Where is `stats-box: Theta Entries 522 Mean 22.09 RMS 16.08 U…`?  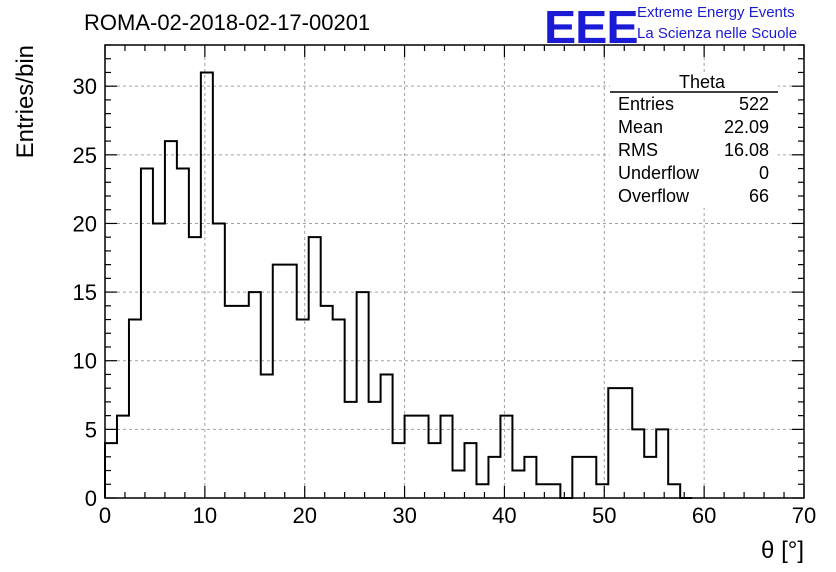
stats-box: Theta Entries 522 Mean 22.09 RMS 16.08 U… is located at coordinates (694, 140).